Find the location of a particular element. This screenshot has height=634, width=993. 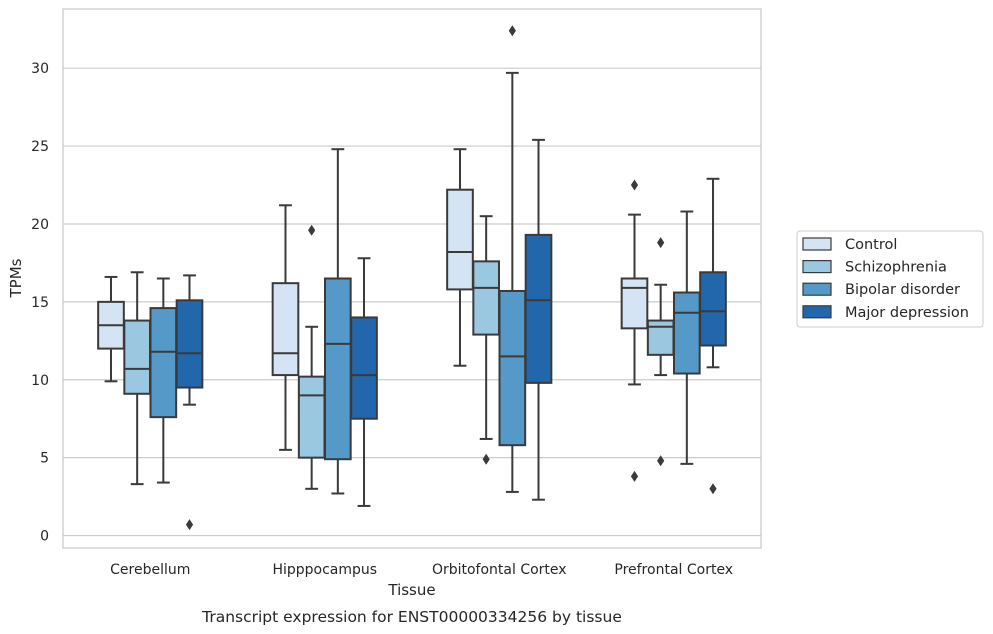

y-tick-label: 30 is located at coordinates (40, 69).